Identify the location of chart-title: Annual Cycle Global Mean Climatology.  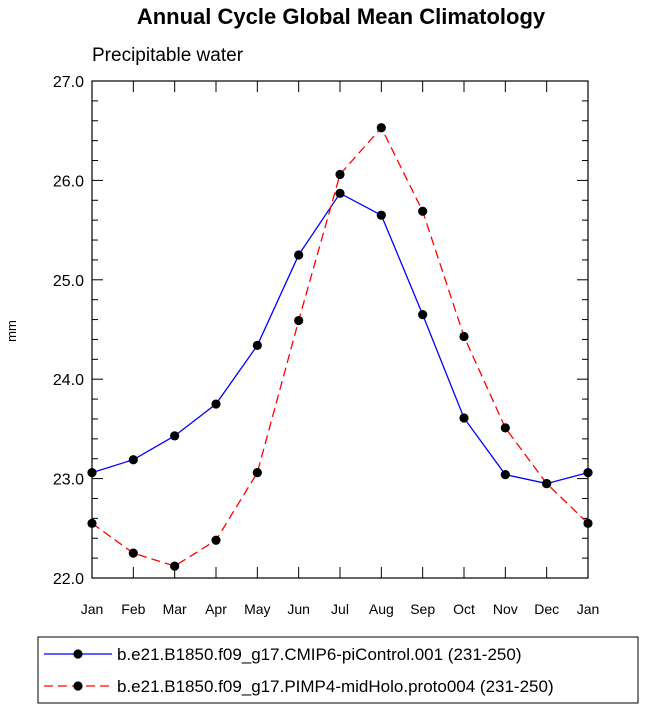
(341, 16).